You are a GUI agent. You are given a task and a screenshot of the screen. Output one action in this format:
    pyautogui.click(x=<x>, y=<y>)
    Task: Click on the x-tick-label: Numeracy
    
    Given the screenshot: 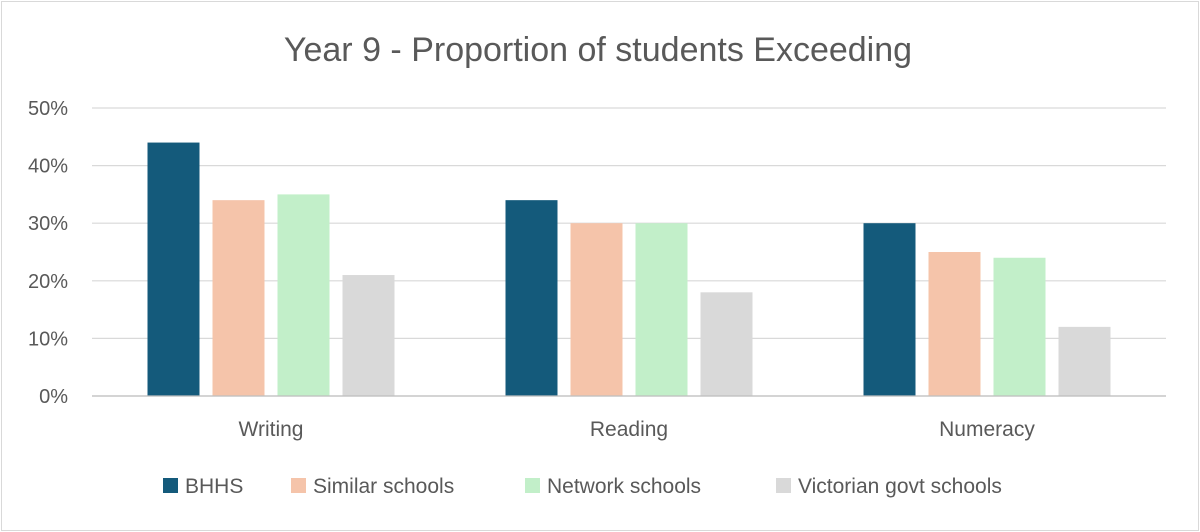 What is the action you would take?
    pyautogui.click(x=987, y=429)
    